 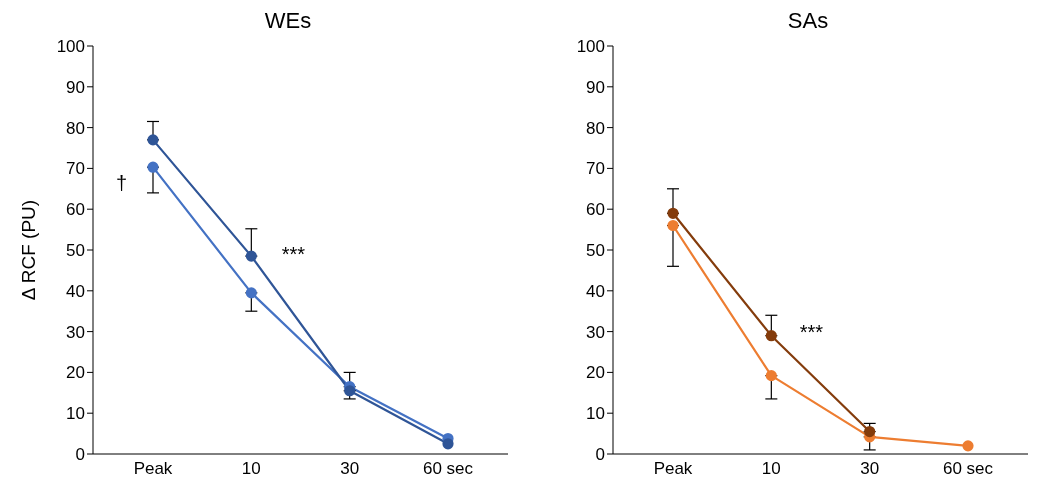 What do you see at coordinates (808, 21) in the screenshot?
I see `chart-title: SAs` at bounding box center [808, 21].